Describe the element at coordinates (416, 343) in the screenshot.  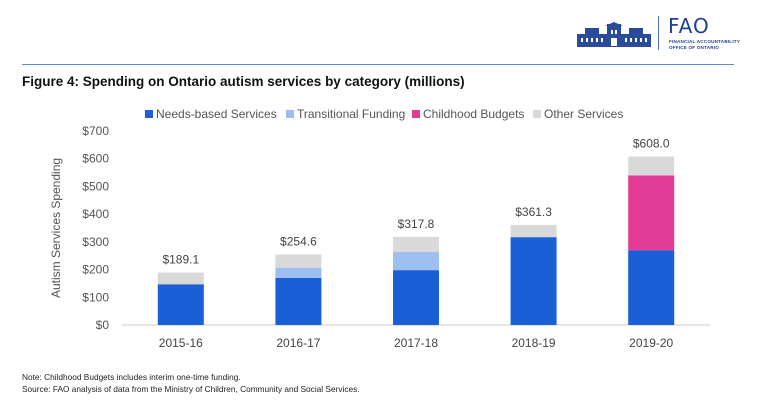
I see `x-tick-label: 2017-18` at that location.